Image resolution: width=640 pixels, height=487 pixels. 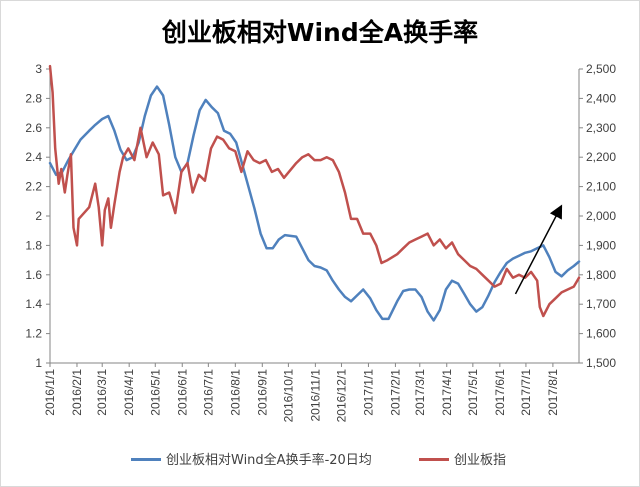 What do you see at coordinates (368, 392) in the screenshot?
I see `x-tick-label: 2017/1/1` at bounding box center [368, 392].